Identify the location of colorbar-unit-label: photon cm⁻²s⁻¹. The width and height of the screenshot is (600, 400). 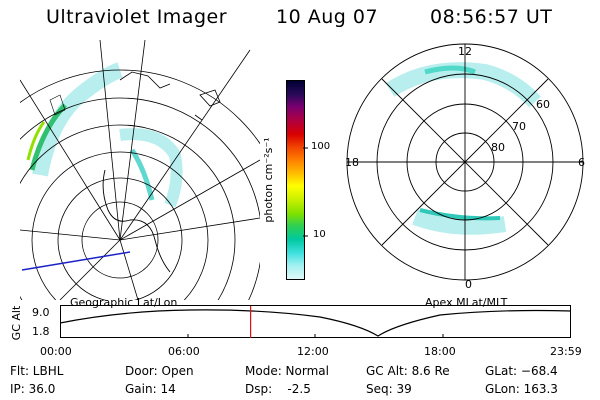
(268, 180).